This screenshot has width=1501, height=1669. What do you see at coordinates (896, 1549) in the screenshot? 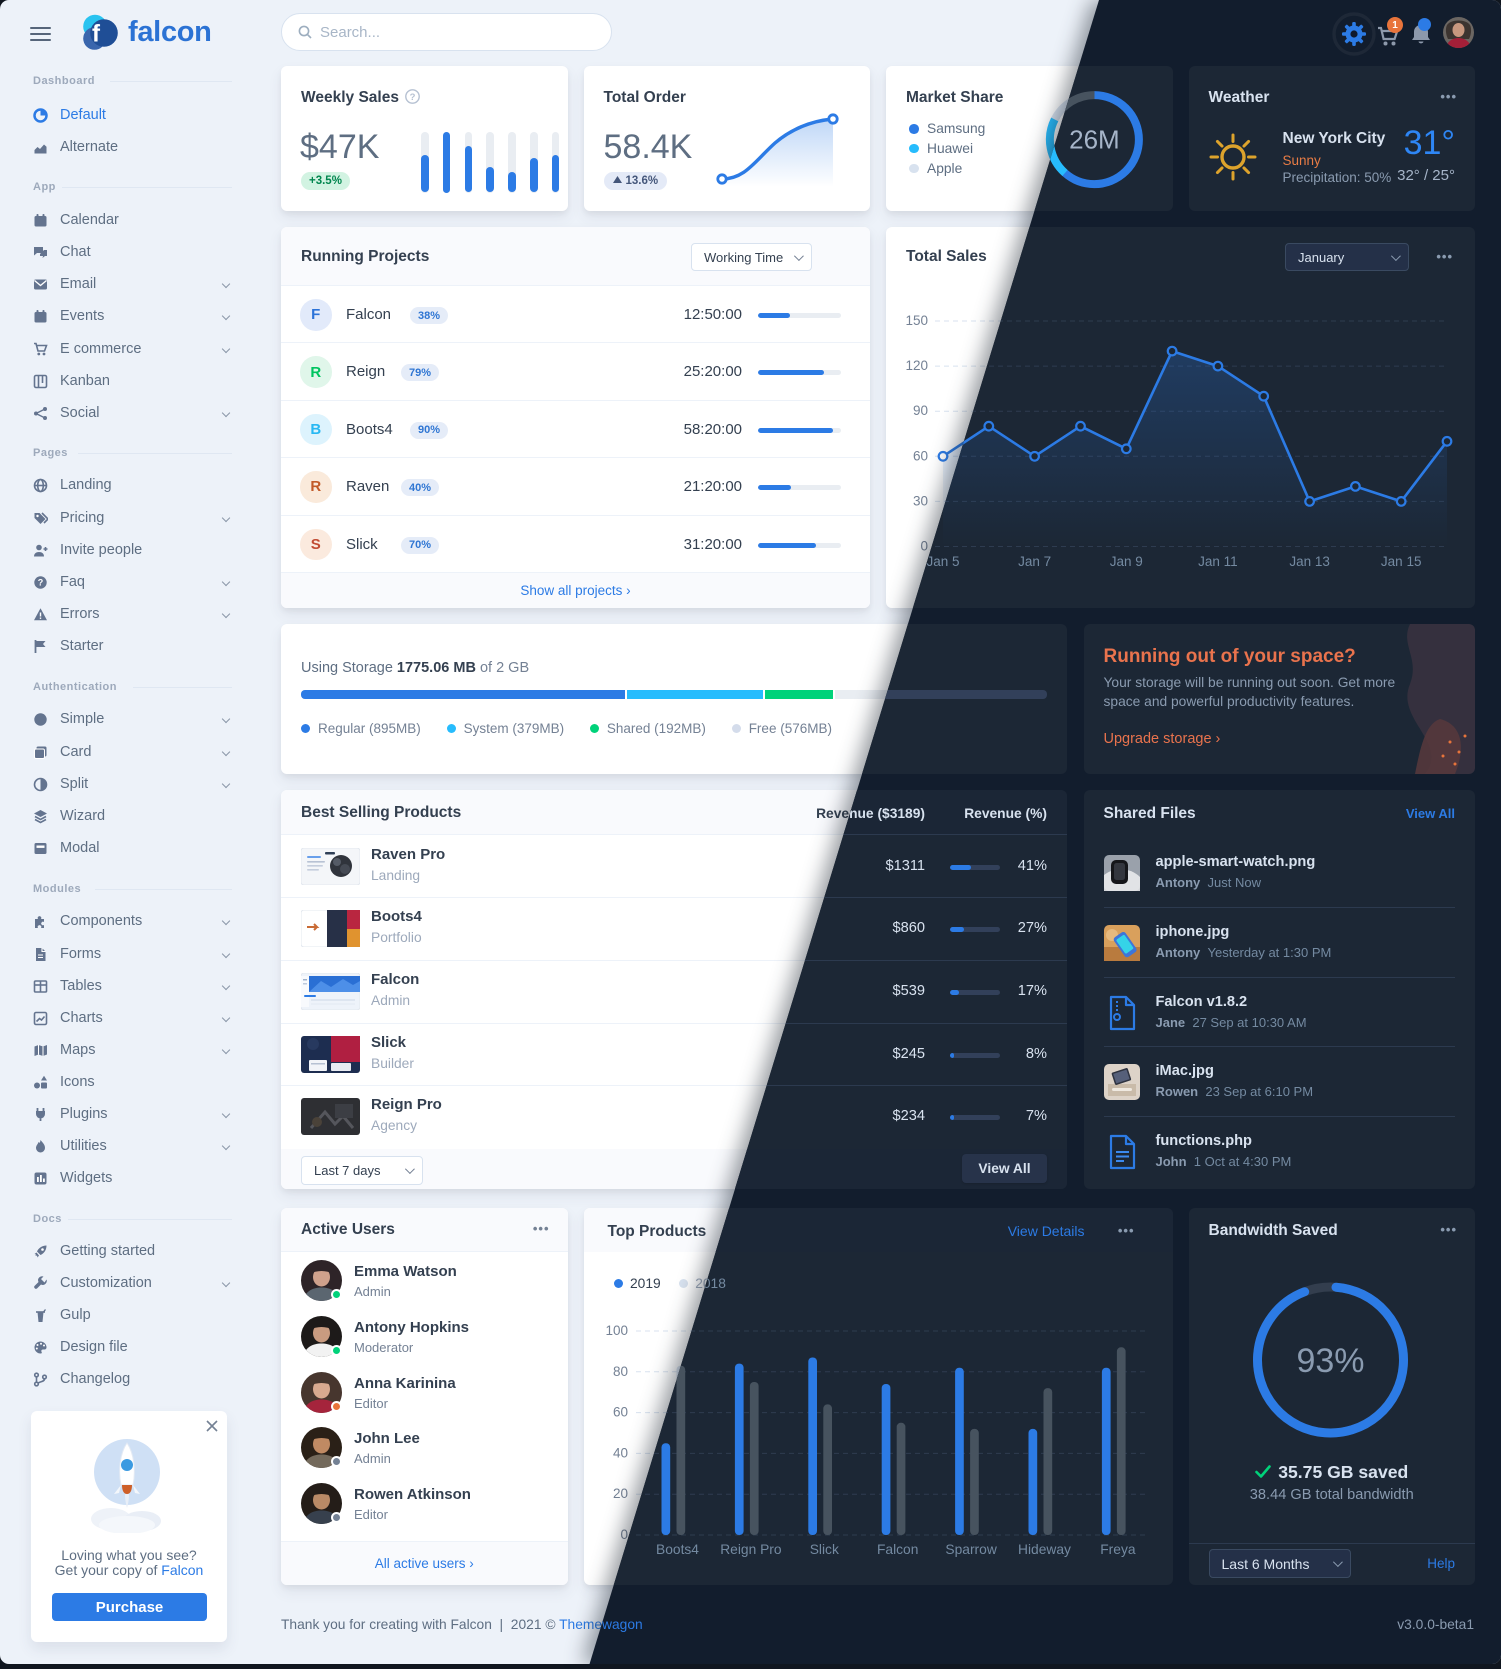
I see `svg-text: Falcon` at bounding box center [896, 1549].